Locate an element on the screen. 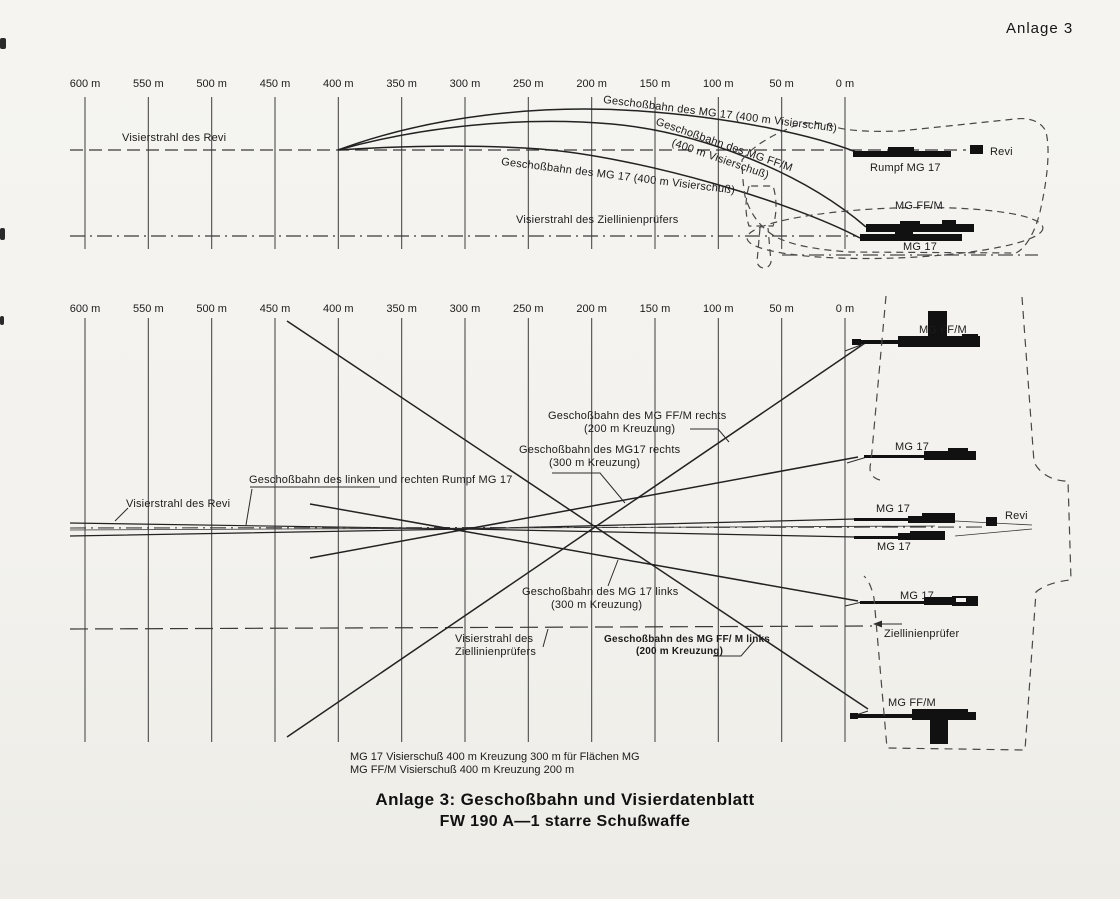 Image resolution: width=1120 pixels, height=899 pixels. mg17-right-label: MG 17 is located at coordinates (912, 447).